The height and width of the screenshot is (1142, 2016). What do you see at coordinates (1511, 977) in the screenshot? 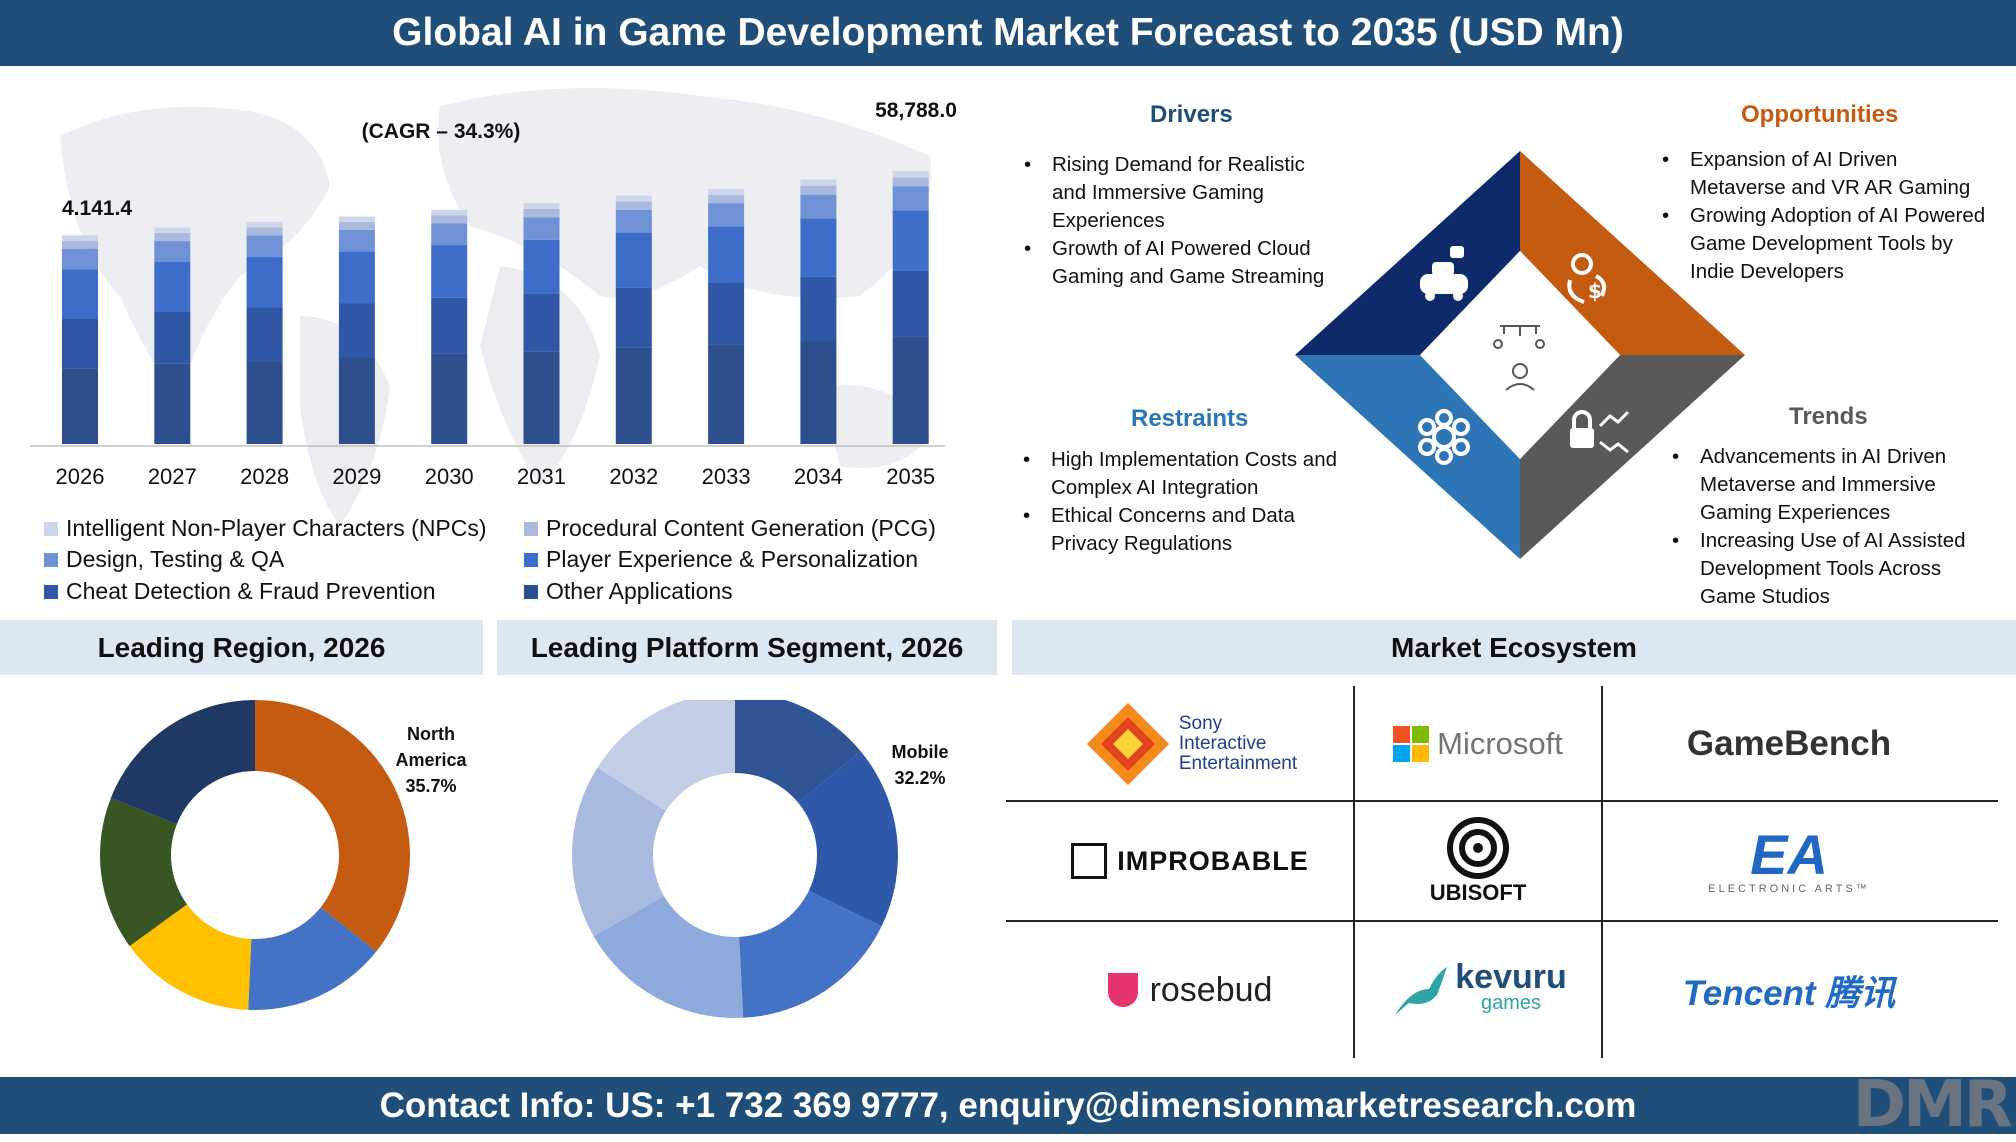
I see `kevuru-text: kevuru` at bounding box center [1511, 977].